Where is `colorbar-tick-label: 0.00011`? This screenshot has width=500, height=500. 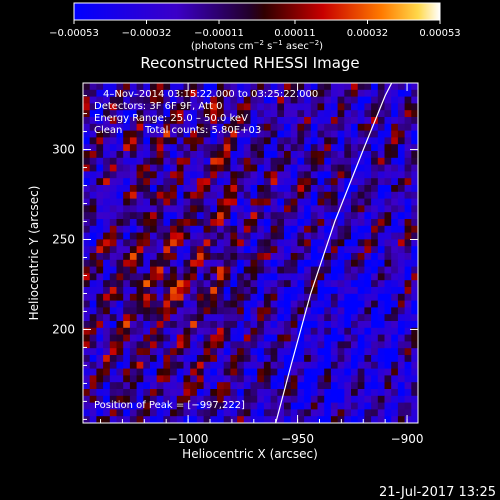 colorbar-tick-label: 0.00011 is located at coordinates (294, 33).